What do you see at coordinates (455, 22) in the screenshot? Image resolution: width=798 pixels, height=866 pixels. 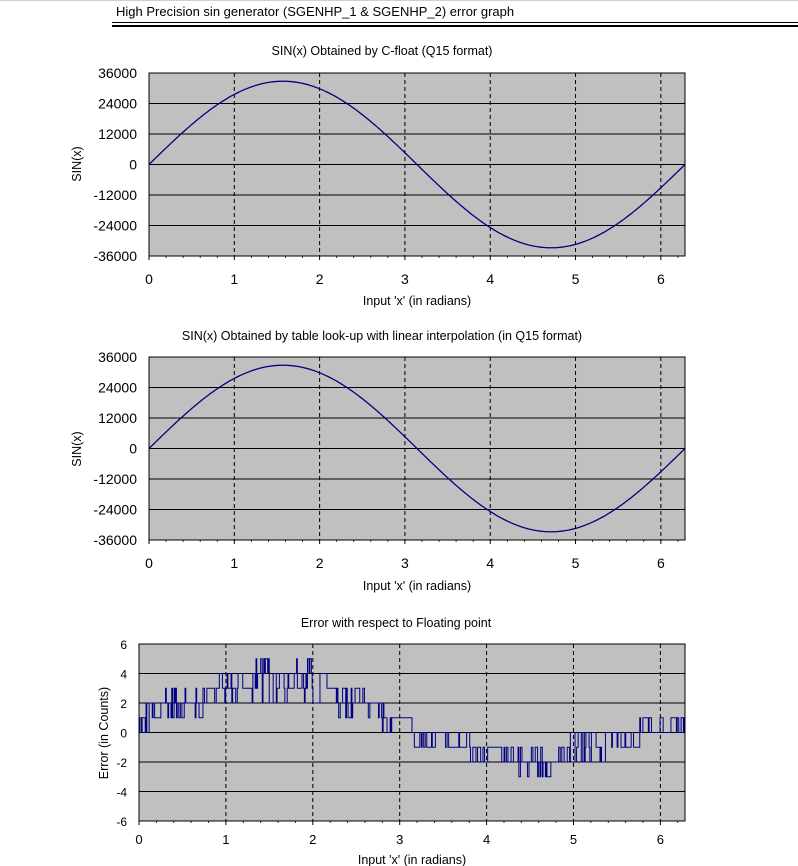 I see `title-rule-thin` at bounding box center [455, 22].